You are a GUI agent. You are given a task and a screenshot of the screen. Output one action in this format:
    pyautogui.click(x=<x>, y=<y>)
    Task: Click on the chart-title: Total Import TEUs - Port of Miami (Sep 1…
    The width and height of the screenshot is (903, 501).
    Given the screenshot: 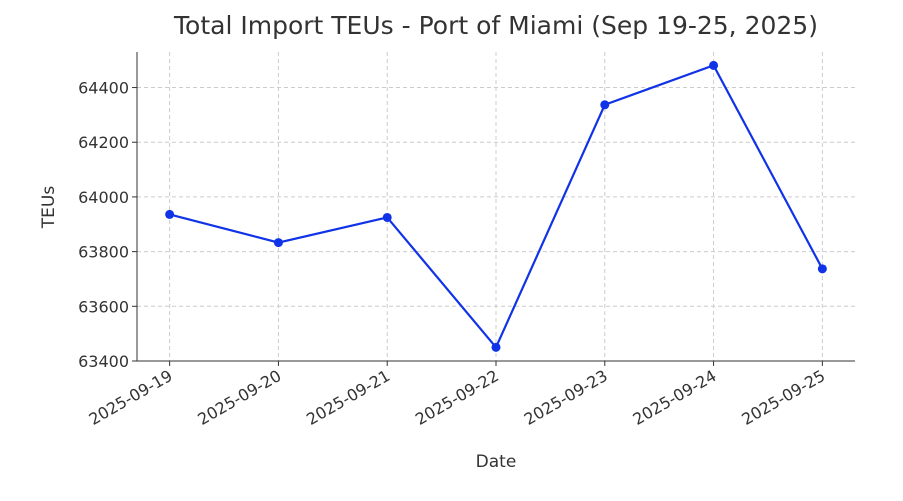 What is the action you would take?
    pyautogui.click(x=495, y=25)
    